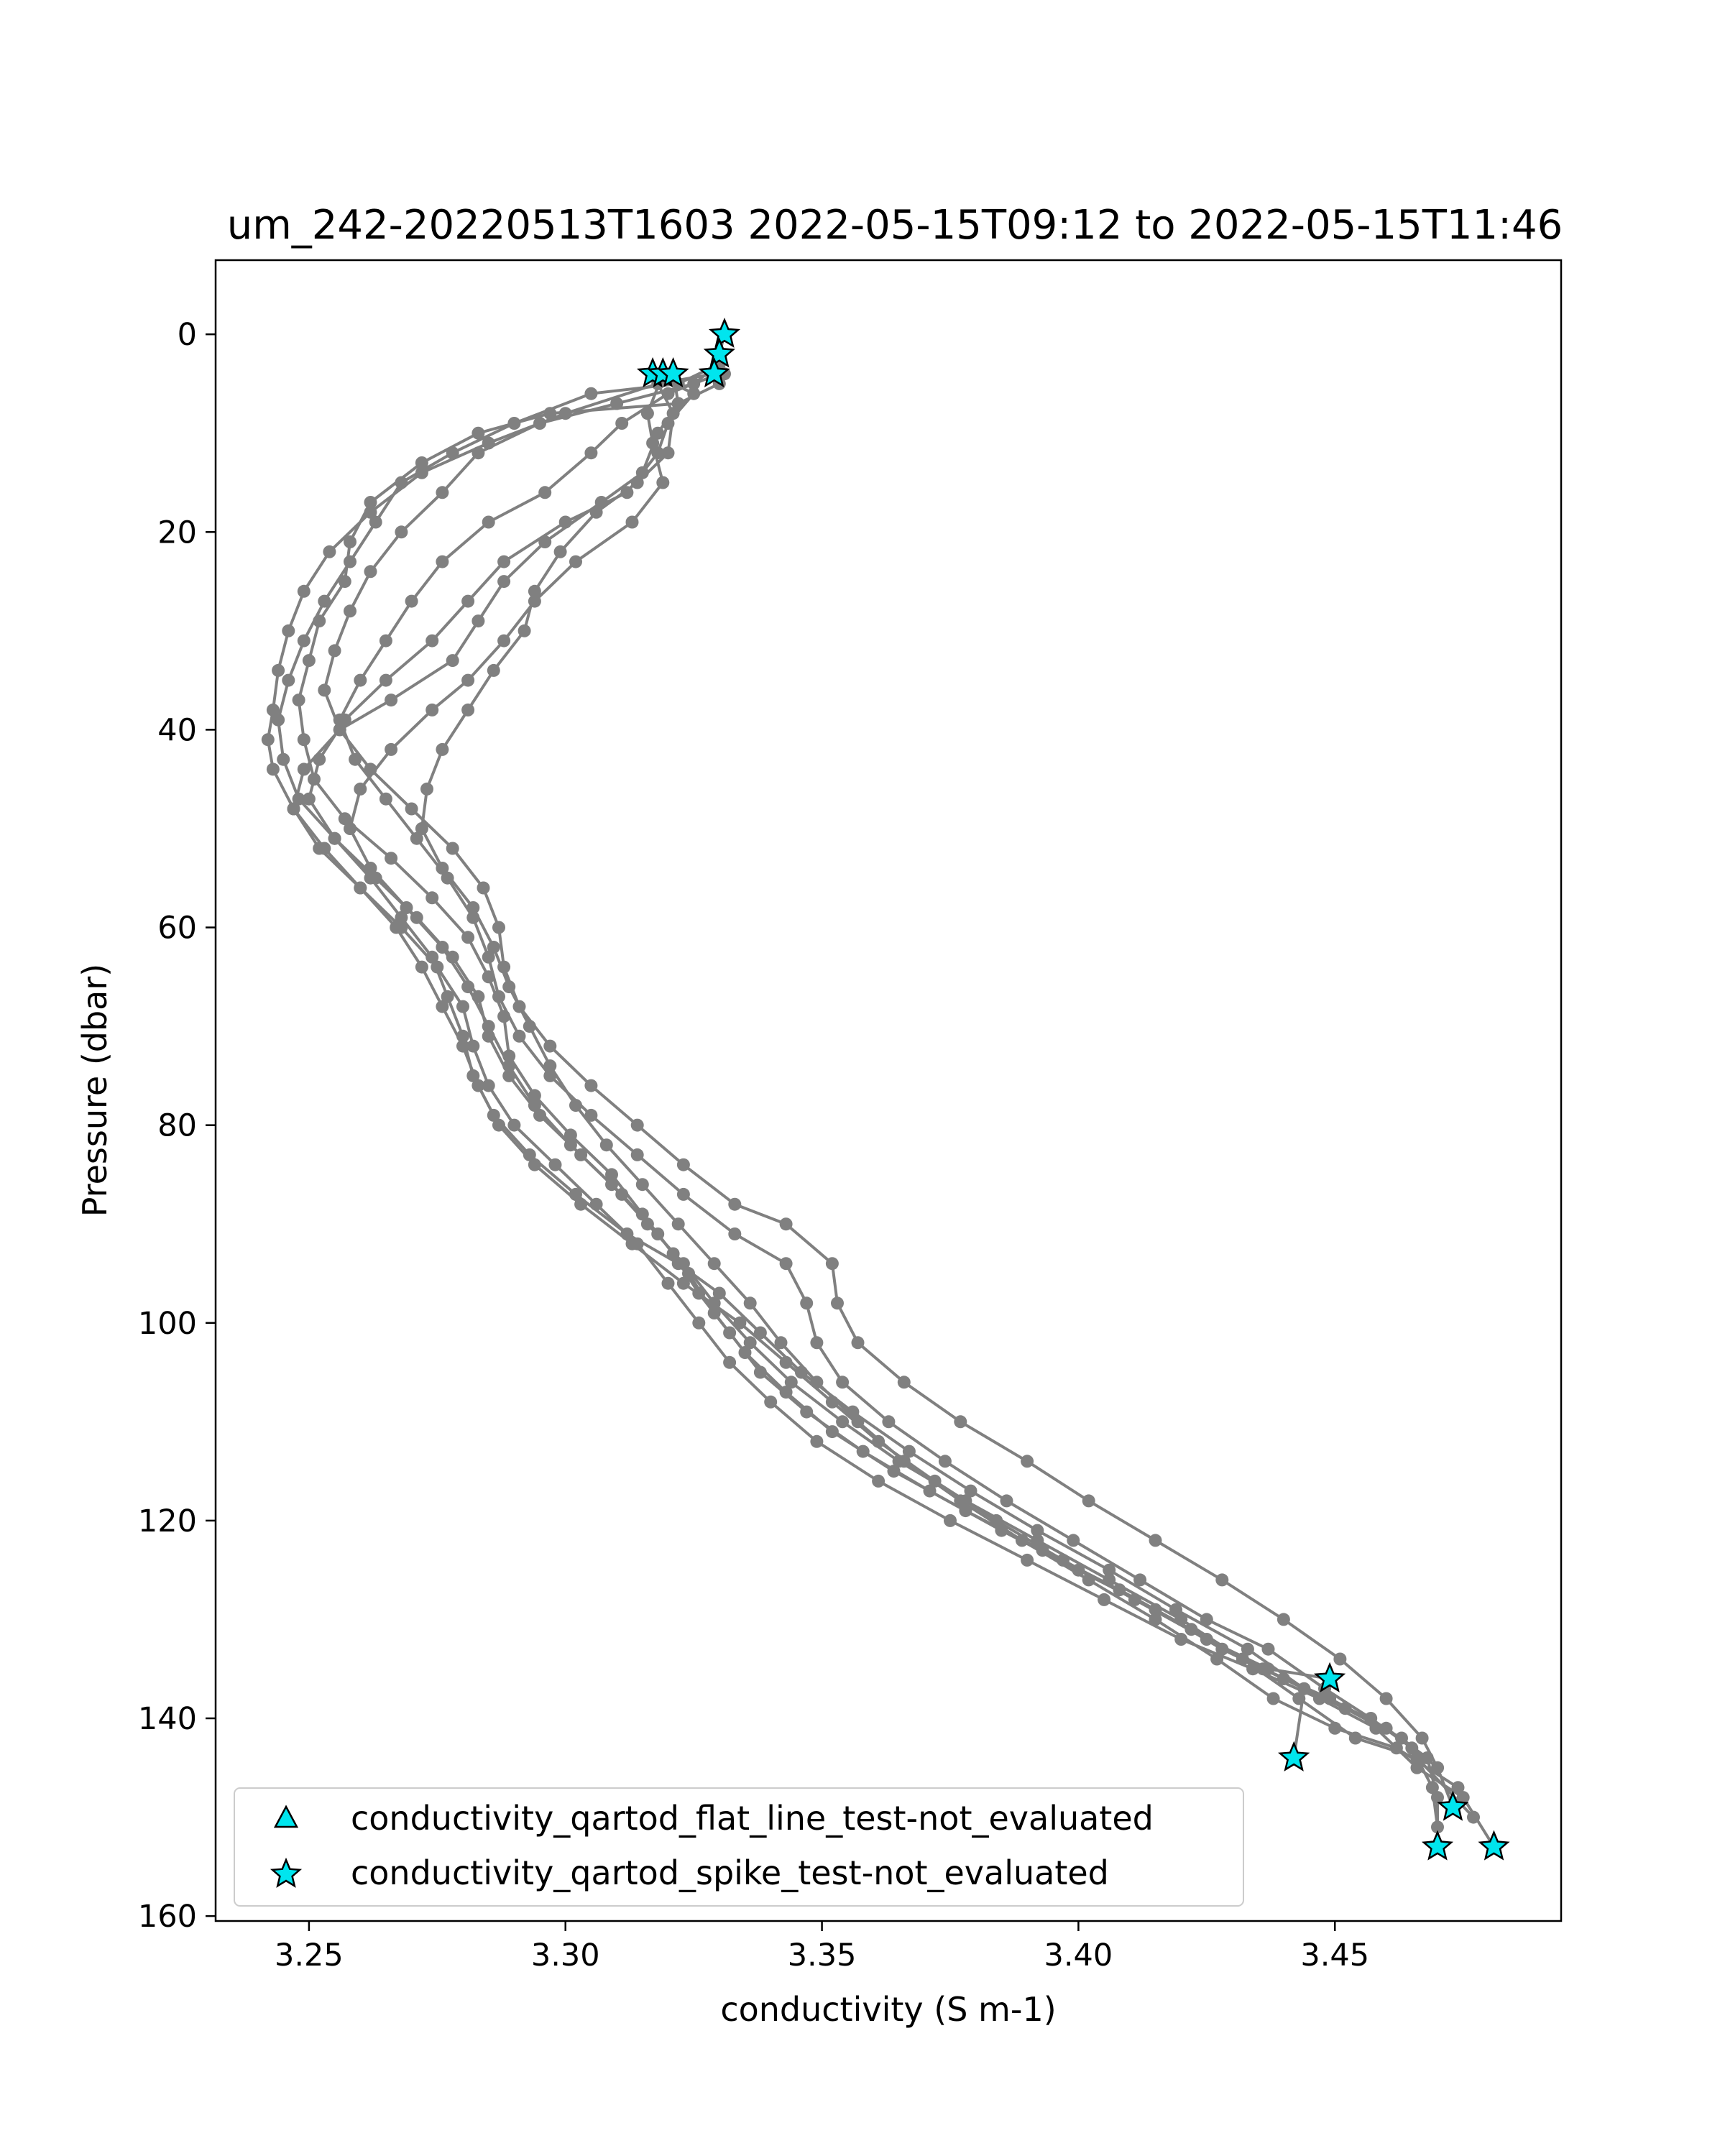 The width and height of the screenshot is (1725, 2156). I want to click on y-tick-label-7: 120, so click(167, 1521).